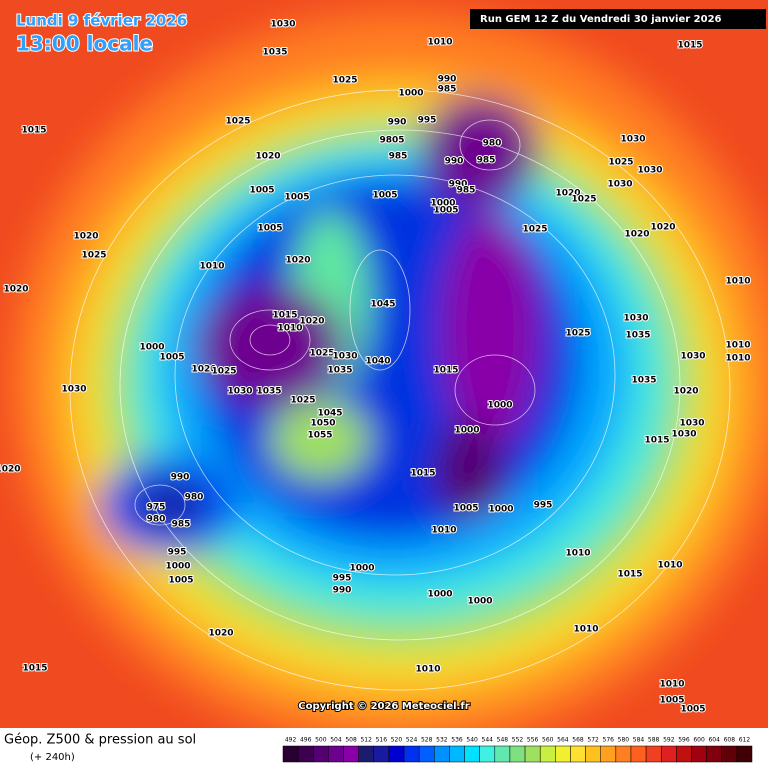 This screenshot has width=768, height=772. Describe the element at coordinates (397, 740) in the screenshot. I see `scale-label: 520` at that location.